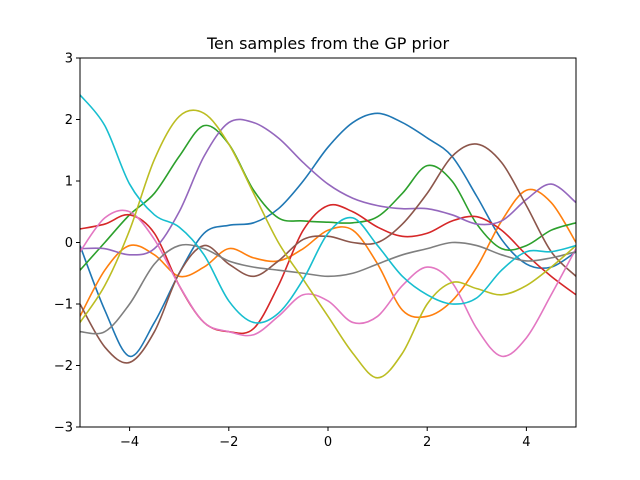 This screenshot has width=640, height=480. Describe the element at coordinates (69, 59) in the screenshot. I see `y-tick-label: 3` at that location.